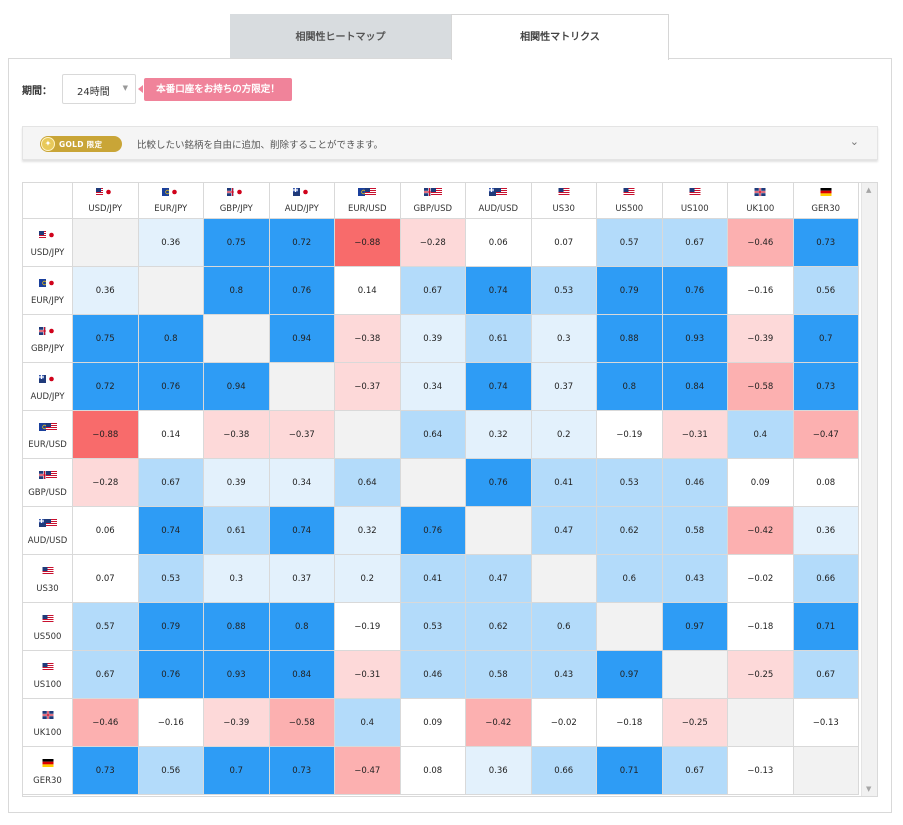 The image size is (903, 825). Describe the element at coordinates (869, 489) in the screenshot. I see `matrix-scrollbar: ▲ ▼` at that location.